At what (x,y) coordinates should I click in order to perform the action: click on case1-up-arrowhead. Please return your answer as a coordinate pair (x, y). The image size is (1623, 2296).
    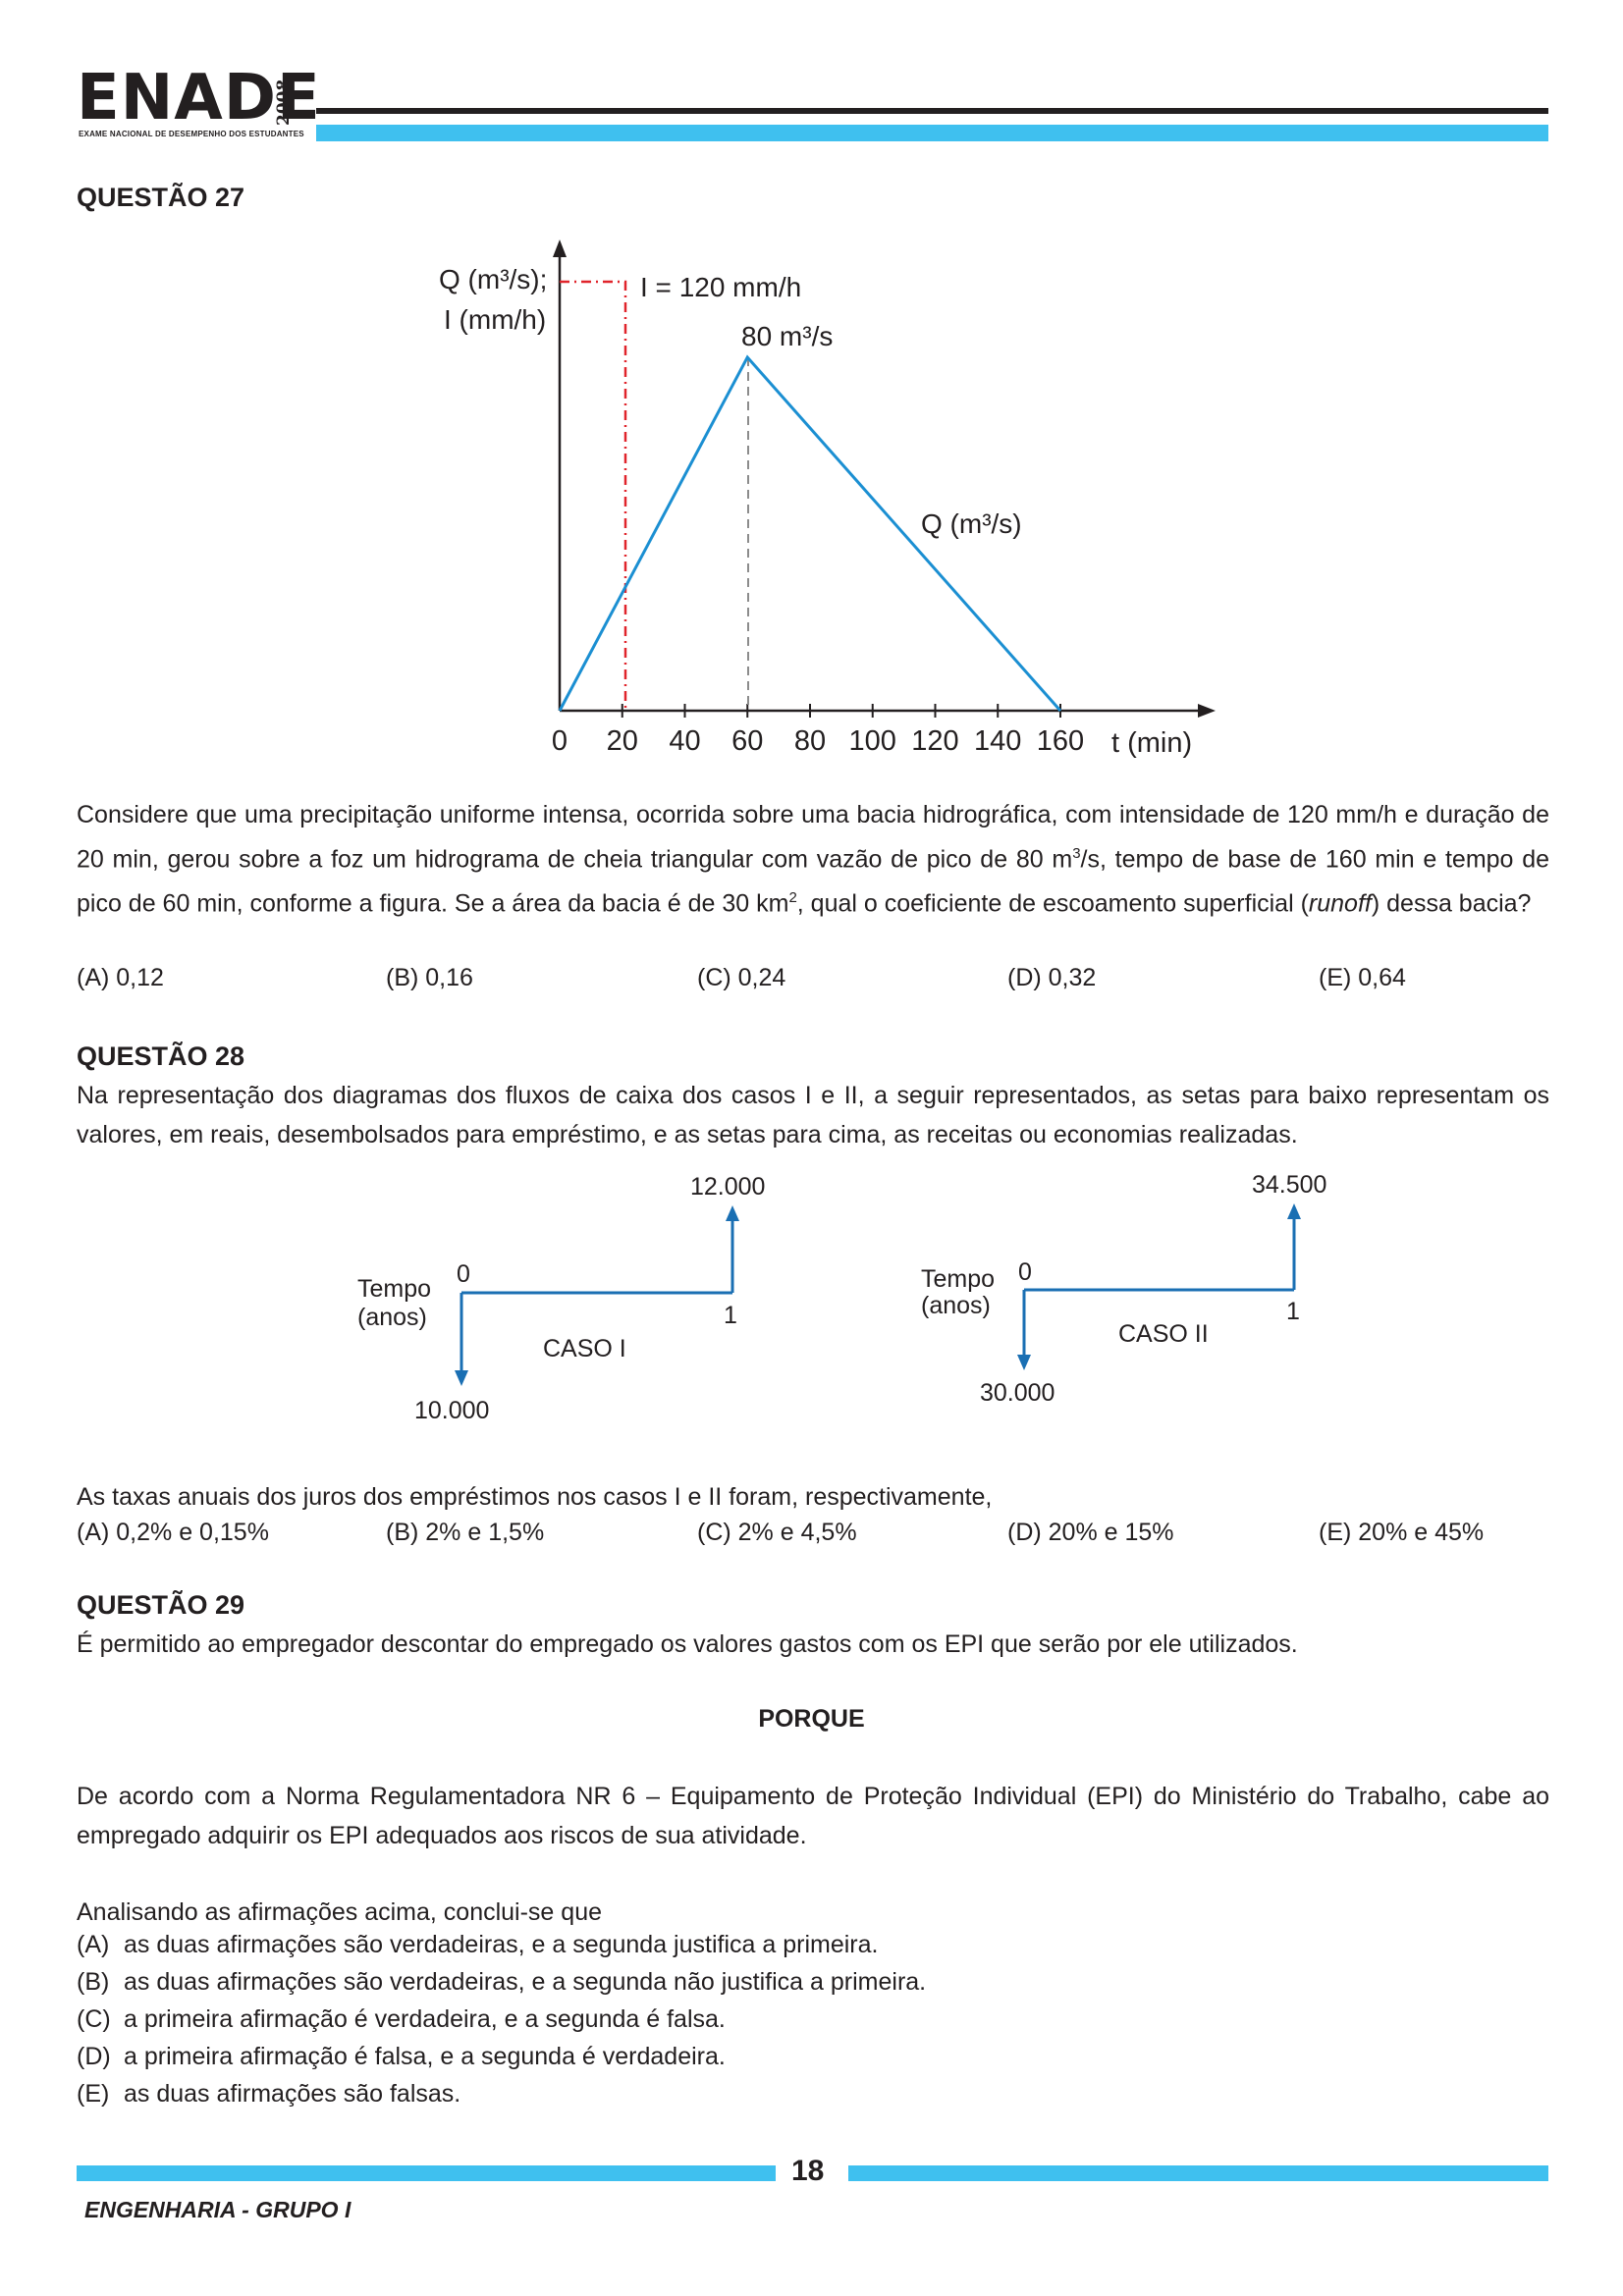
    Looking at the image, I should click on (732, 1213).